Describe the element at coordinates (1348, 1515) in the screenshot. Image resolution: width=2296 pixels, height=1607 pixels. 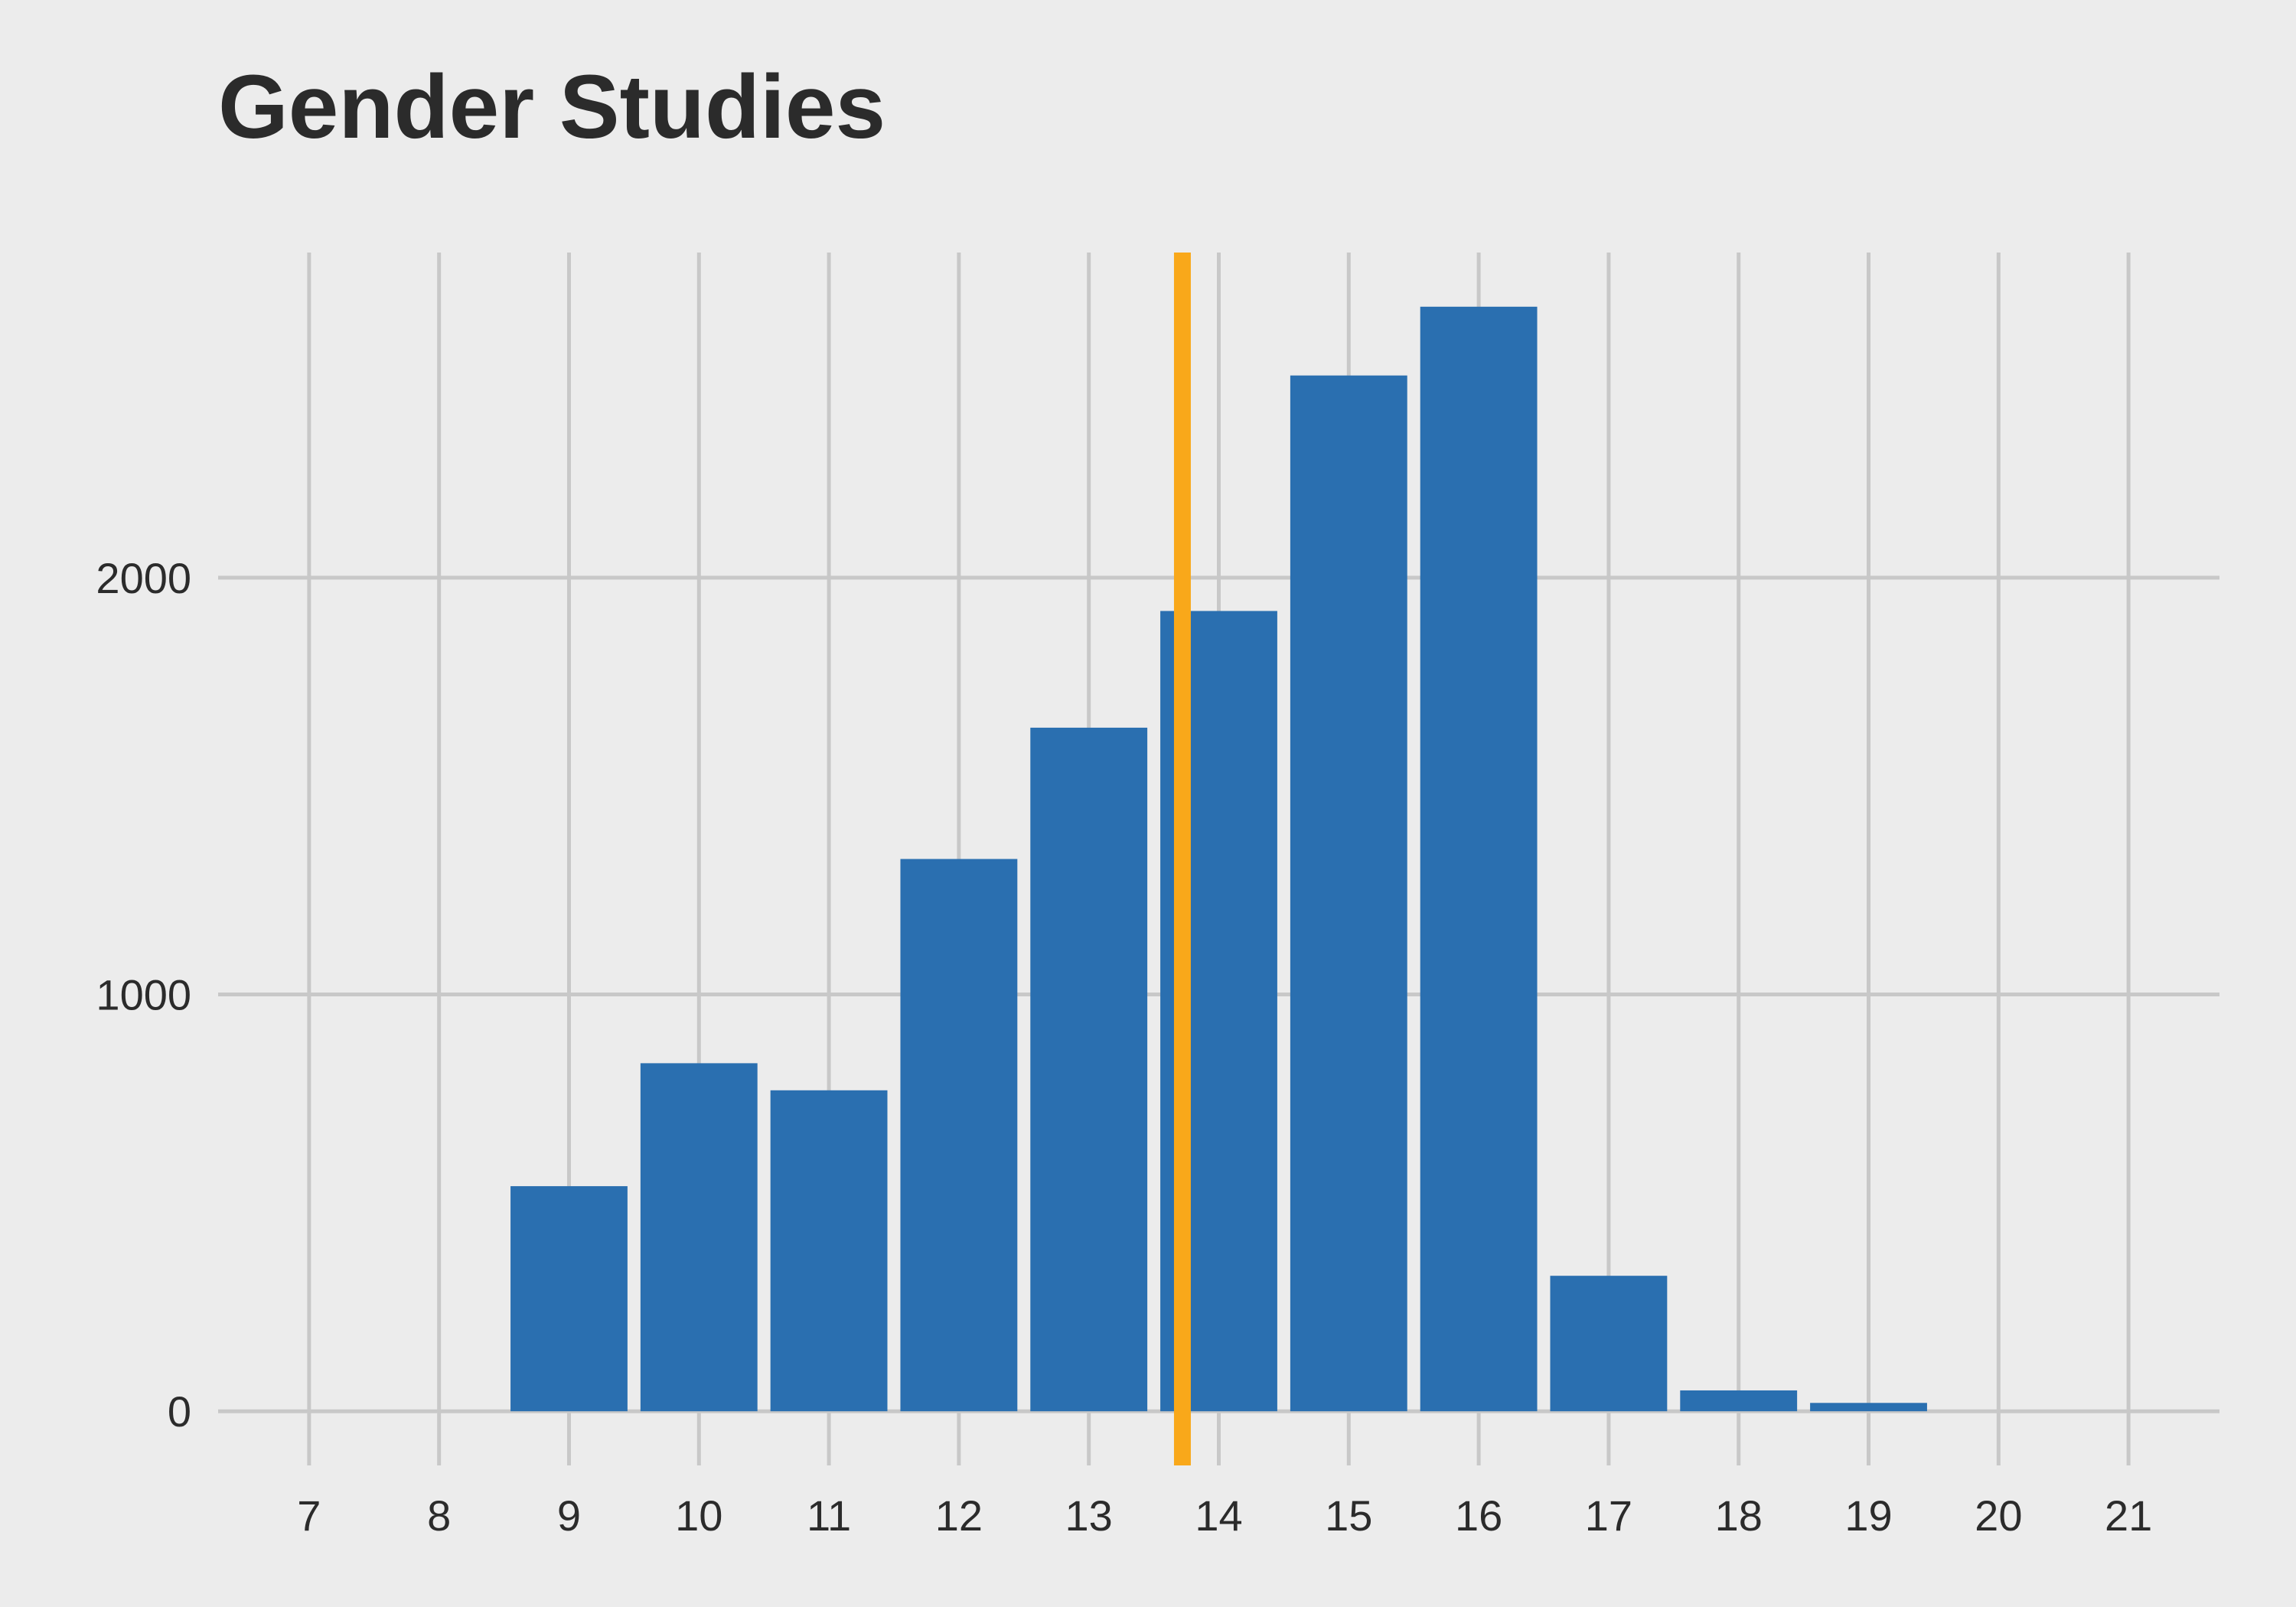
I see `x-tick-label: 15` at that location.